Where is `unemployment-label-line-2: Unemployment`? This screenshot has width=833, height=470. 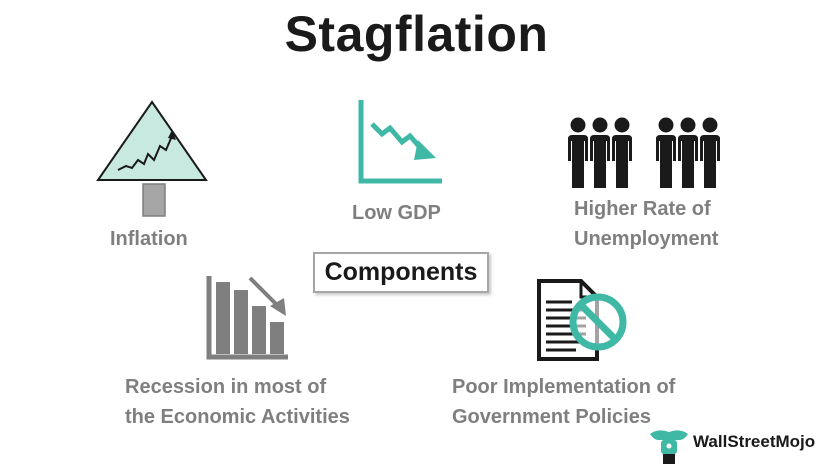 unemployment-label-line-2: Unemployment is located at coordinates (646, 239).